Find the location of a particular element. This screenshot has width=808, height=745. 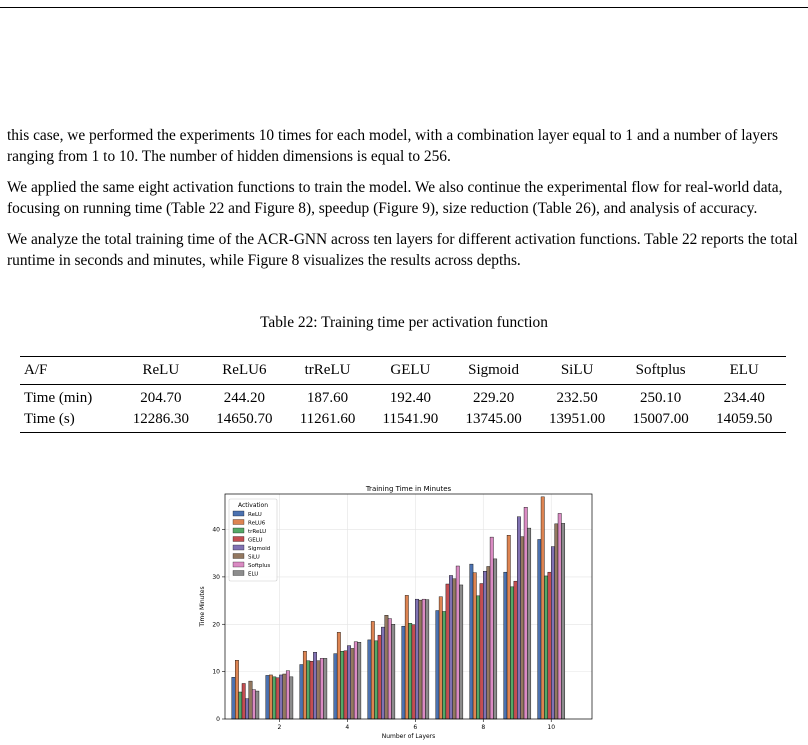

legend-label-softplus: Softplus is located at coordinates (259, 566).